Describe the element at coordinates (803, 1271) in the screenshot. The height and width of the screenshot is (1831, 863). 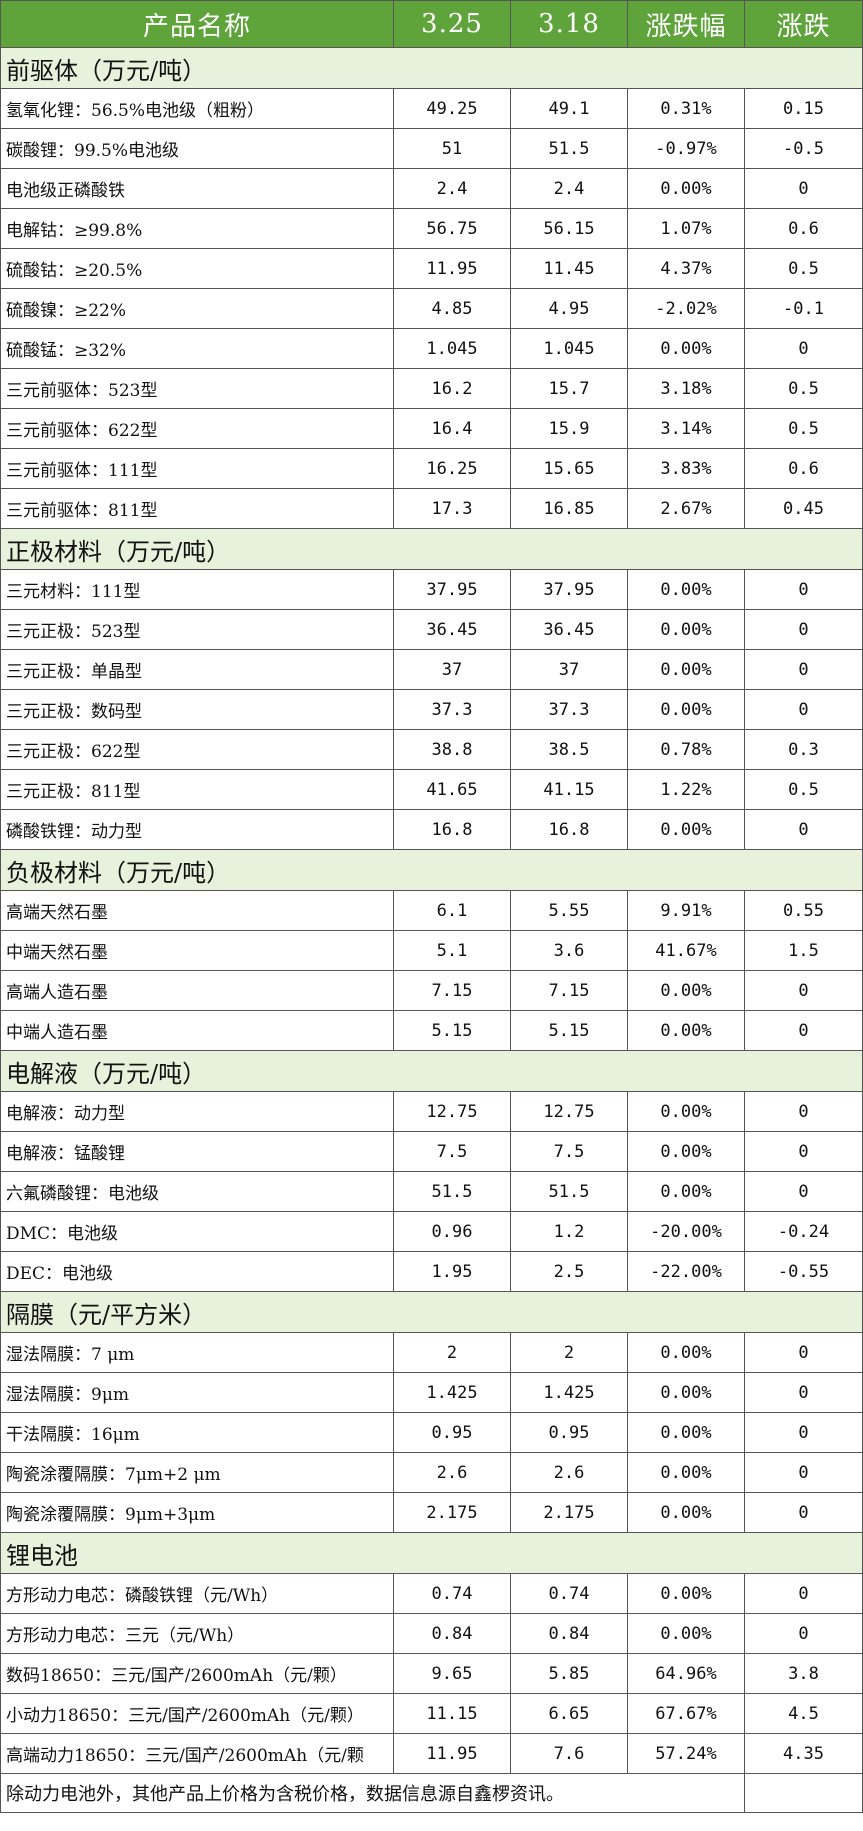
I see `change-cell: -0.55` at that location.